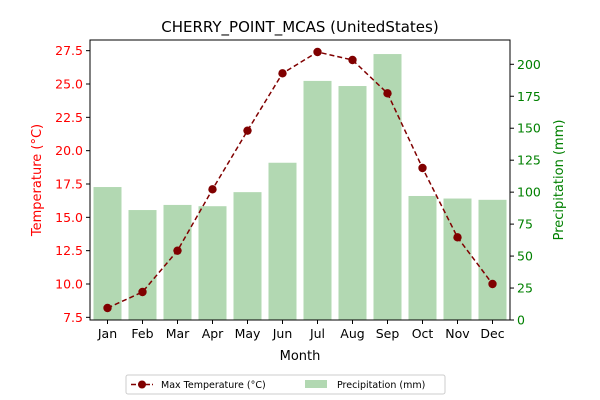  Describe the element at coordinates (381, 385) in the screenshot. I see `legend-label-precipitation: Precipitation (mm)` at that location.